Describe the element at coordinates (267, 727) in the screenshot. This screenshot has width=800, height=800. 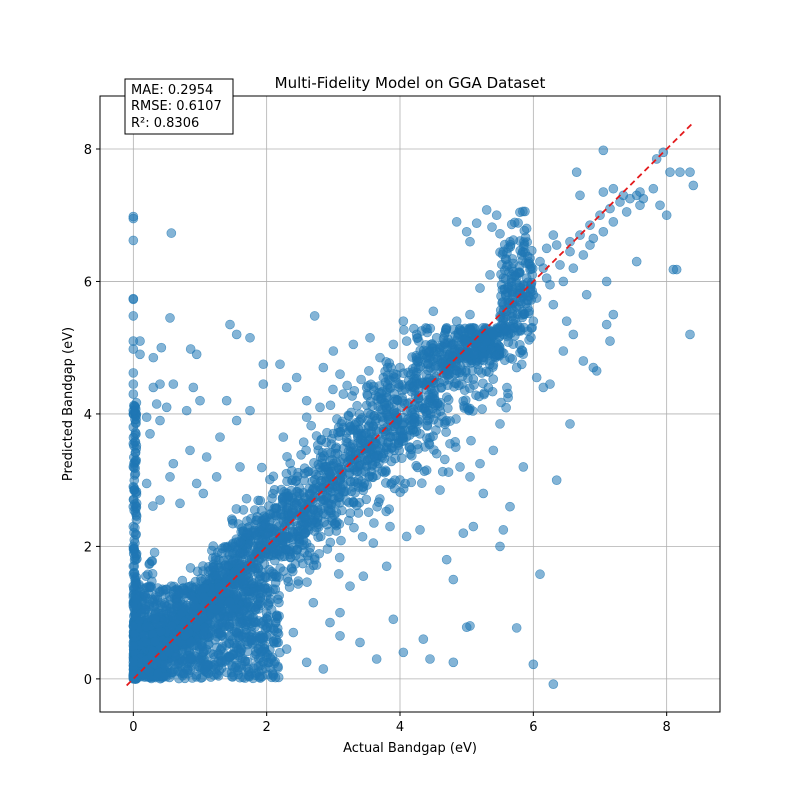
I see `x-tick-label: 2` at that location.